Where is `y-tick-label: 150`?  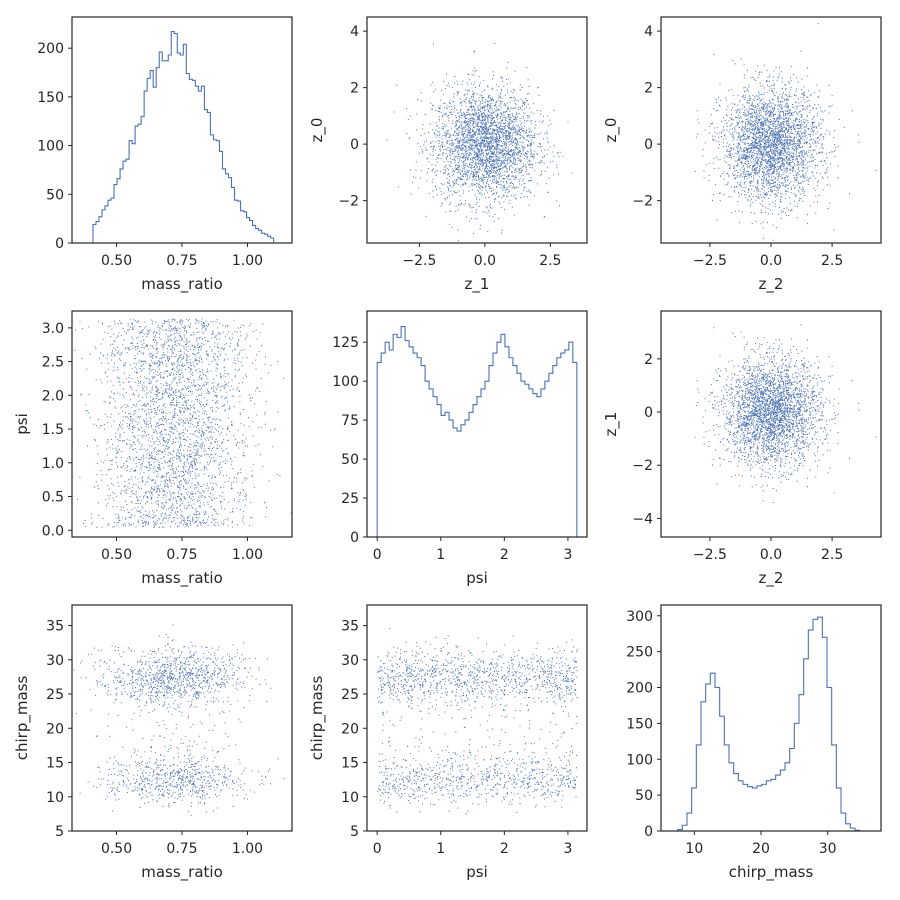 y-tick-label: 150 is located at coordinates (50, 98).